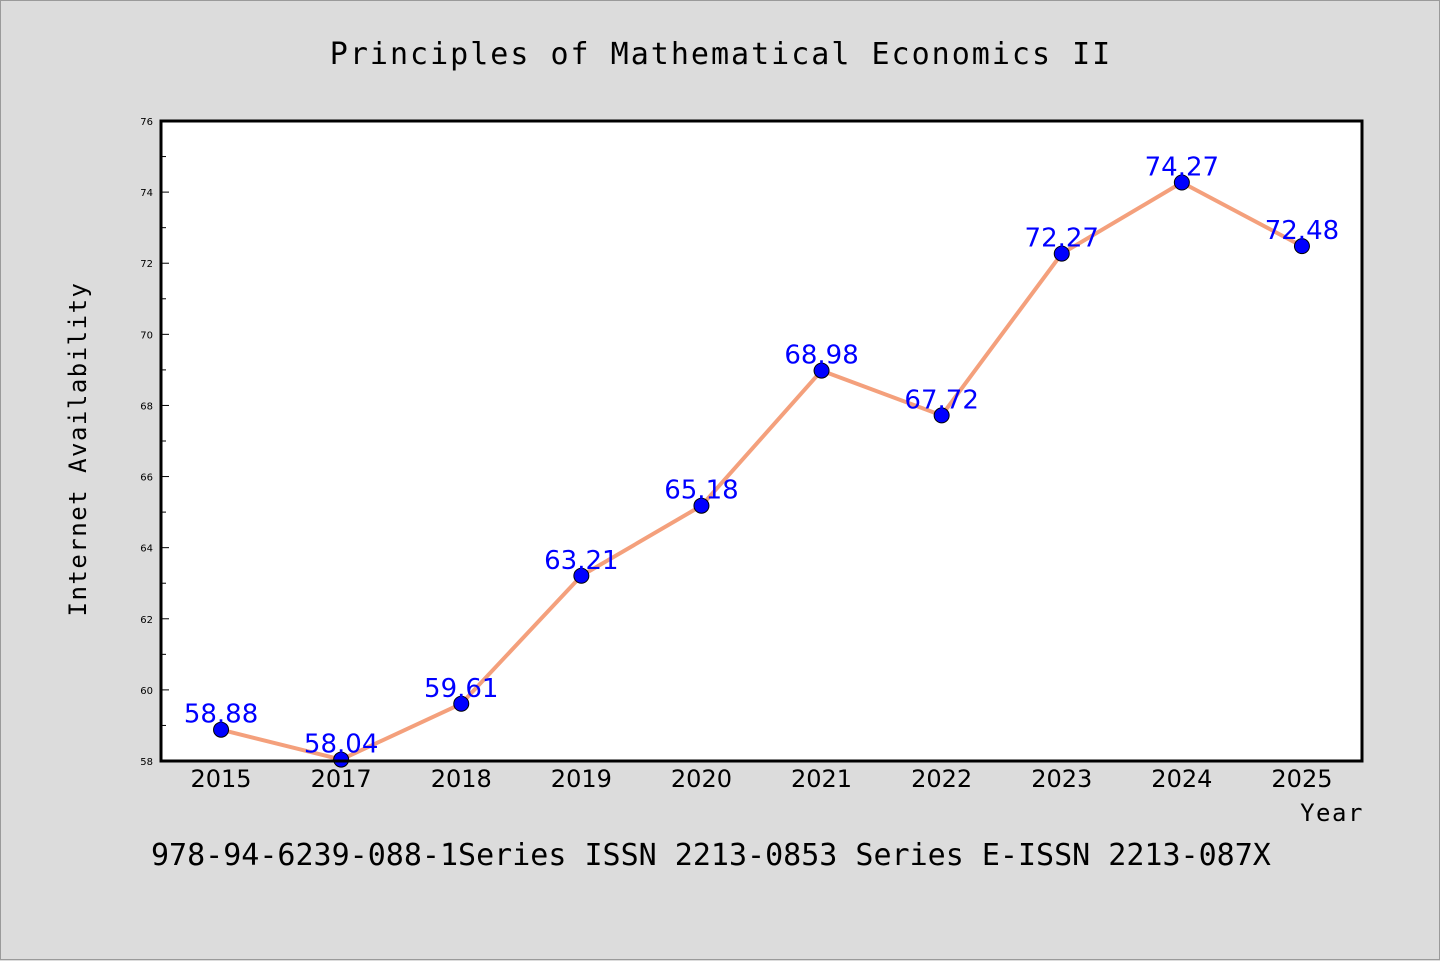 Image resolution: width=1440 pixels, height=961 pixels. I want to click on y-axis-title: Internet Availability, so click(78, 449).